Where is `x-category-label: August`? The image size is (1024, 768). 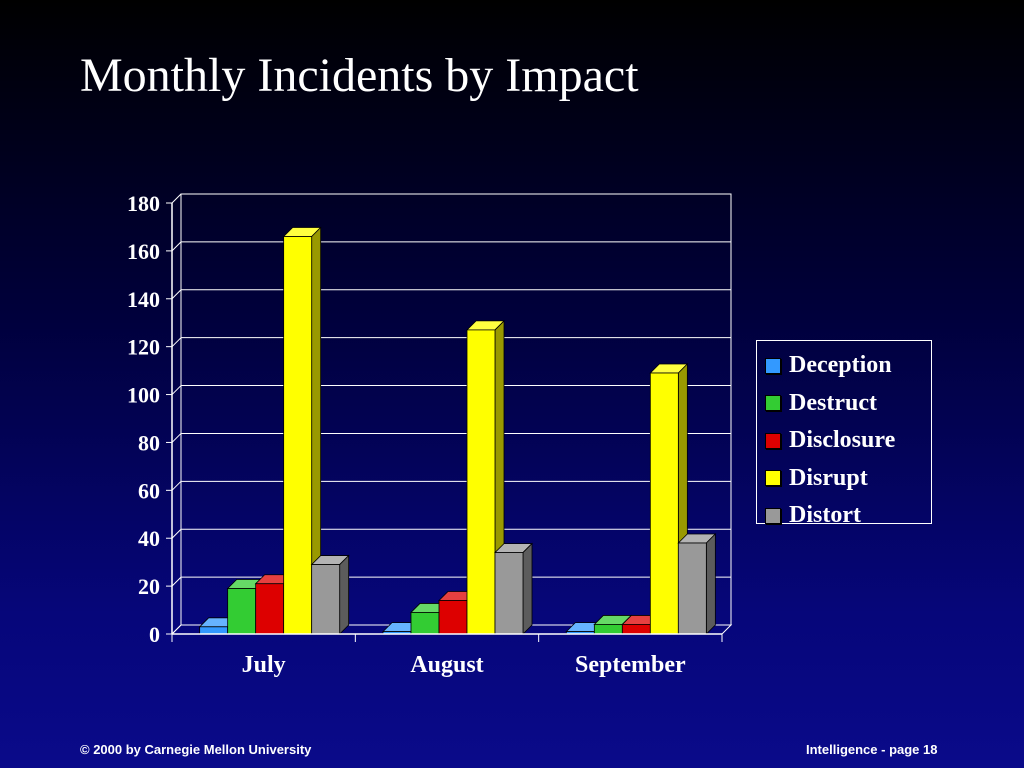
x-category-label: August is located at coordinates (446, 665).